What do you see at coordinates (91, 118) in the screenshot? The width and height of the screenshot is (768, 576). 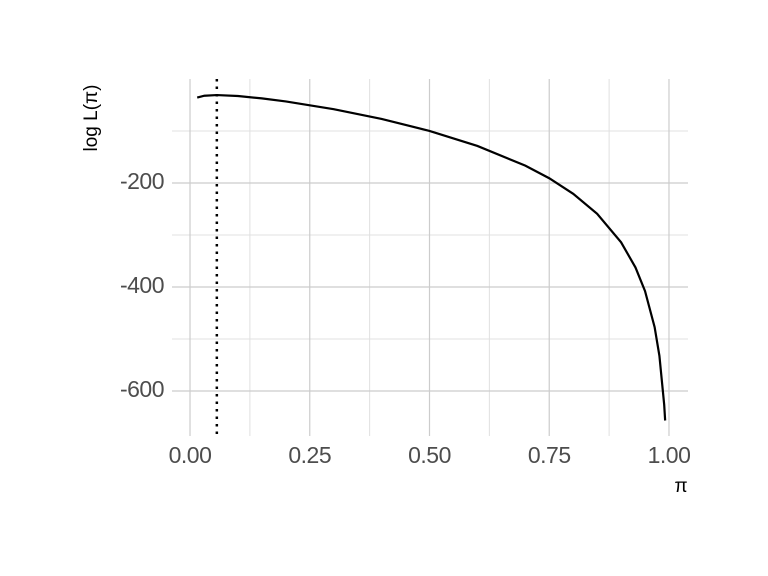 I see `y-axis-label: log L(π)` at bounding box center [91, 118].